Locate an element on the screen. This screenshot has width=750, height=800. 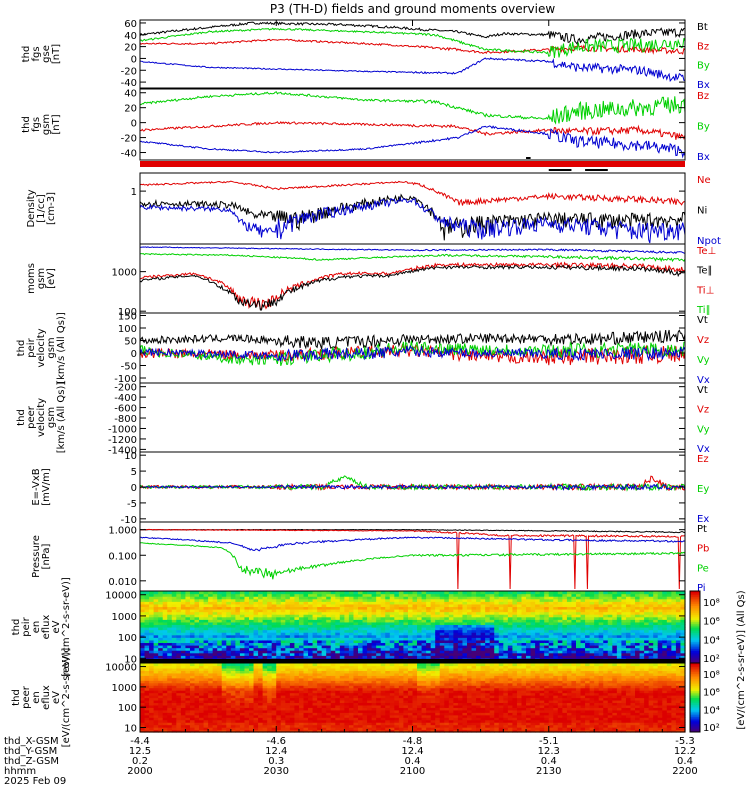
y-axis-label: [eV/(cm^2-s-sr-eV)] is located at coordinates (66, 627).